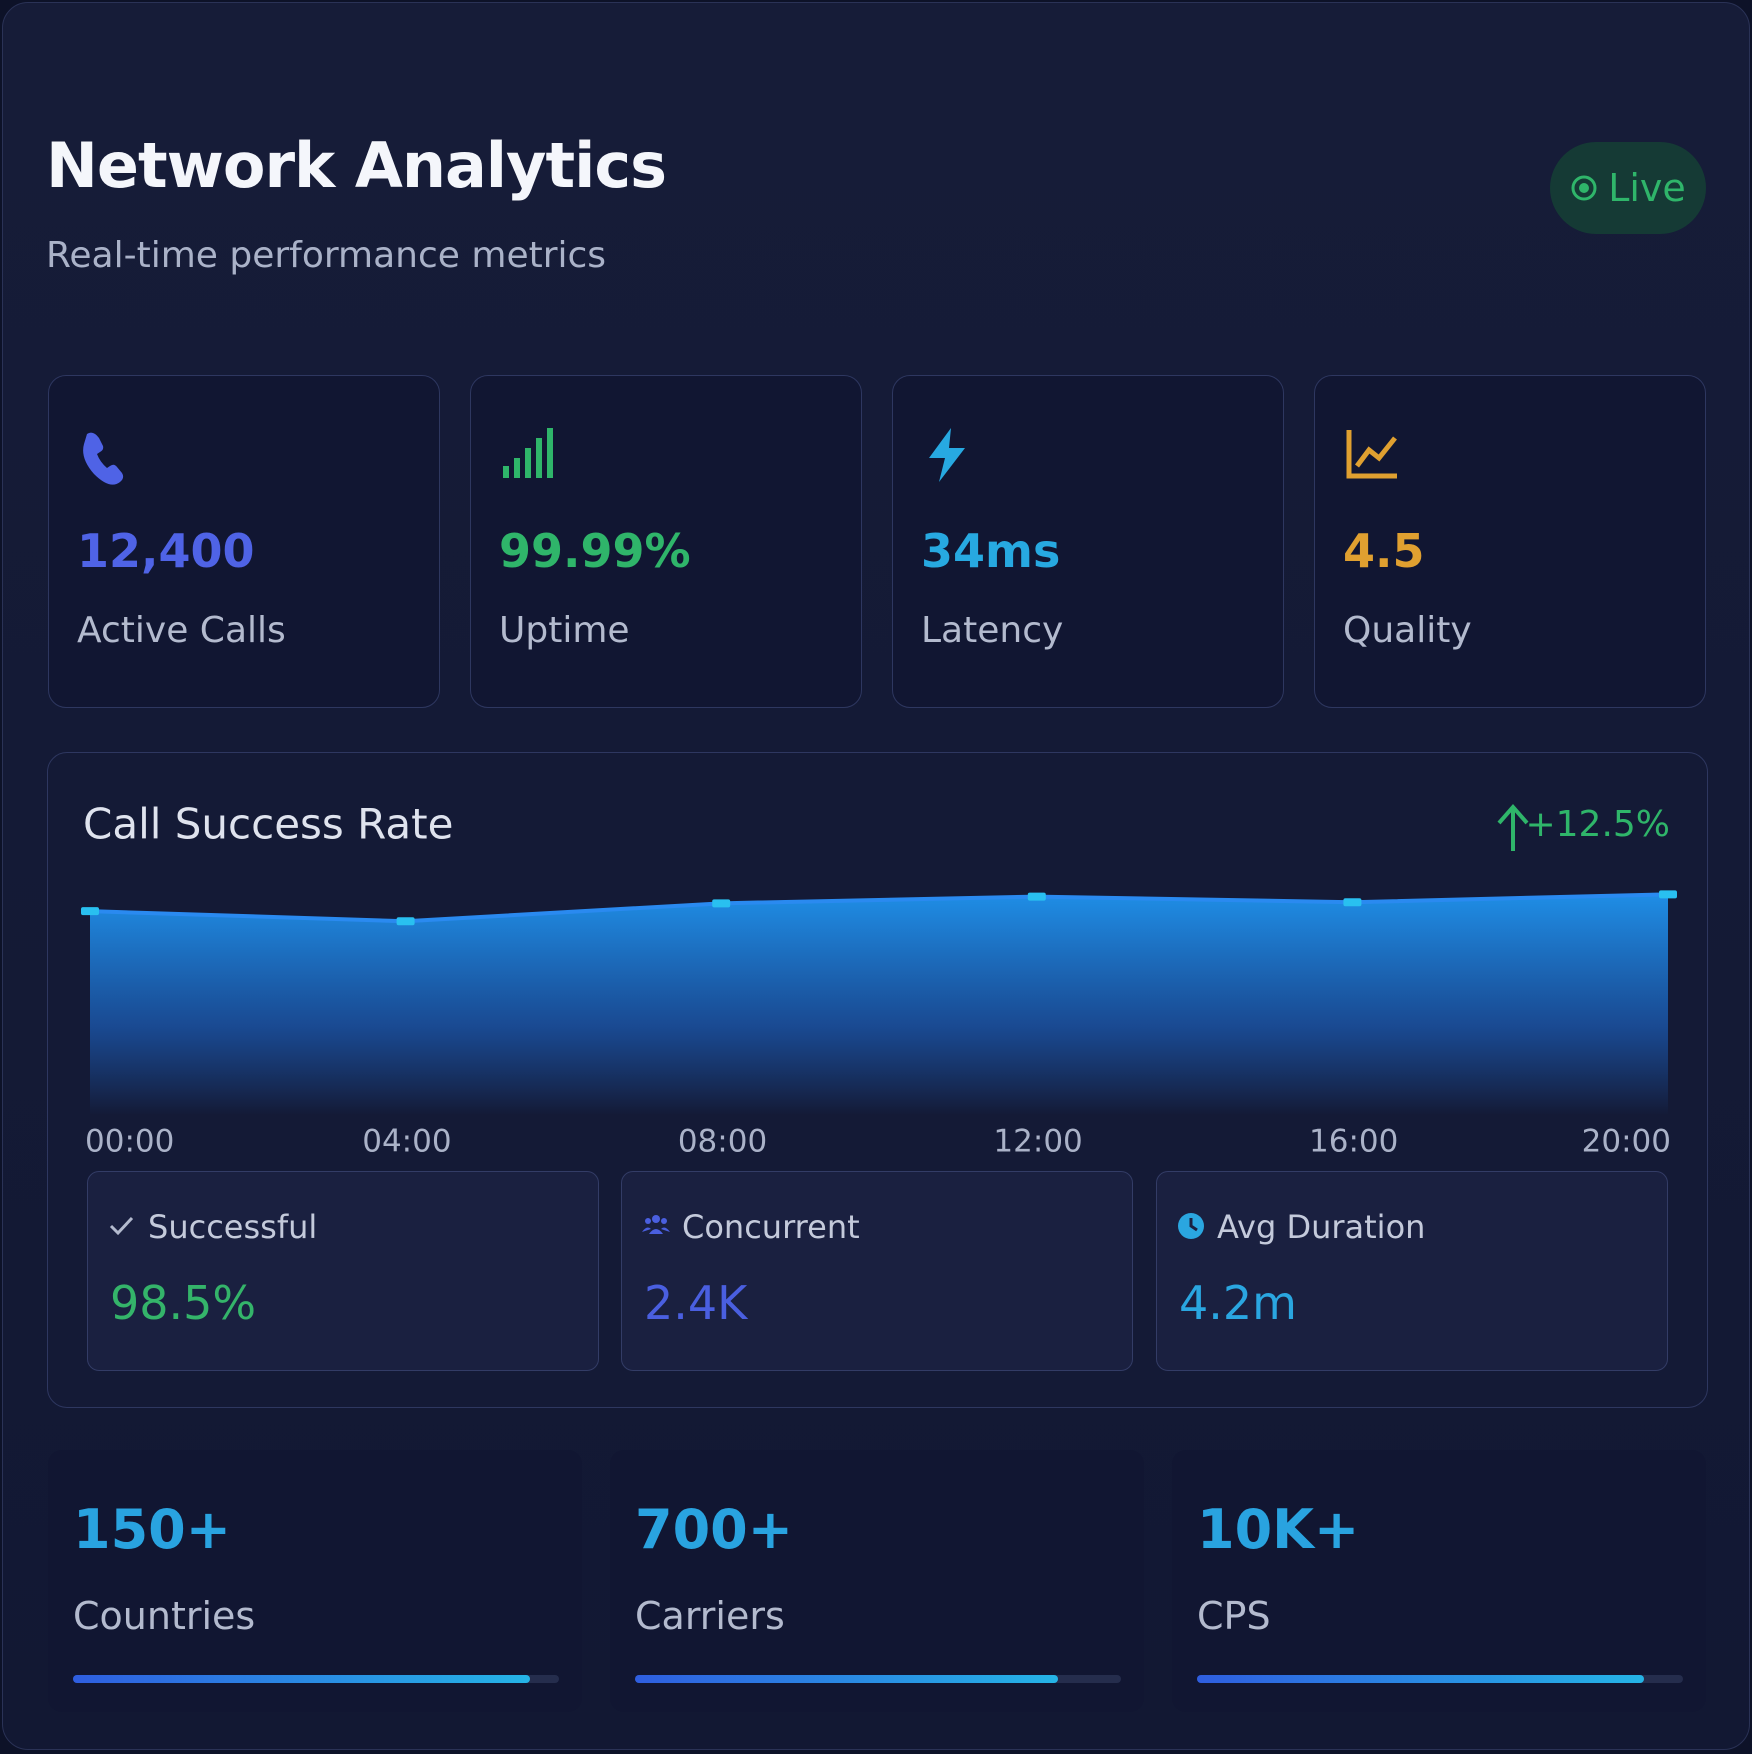 The image size is (1752, 1754). Describe the element at coordinates (1412, 1271) in the screenshot. I see `summary-box: Avg Duration 4.2m` at that location.